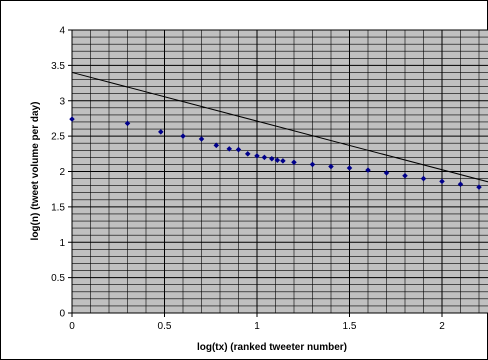 The image size is (488, 360). Describe the element at coordinates (58, 278) in the screenshot. I see `y-tick-label: 0.5` at that location.